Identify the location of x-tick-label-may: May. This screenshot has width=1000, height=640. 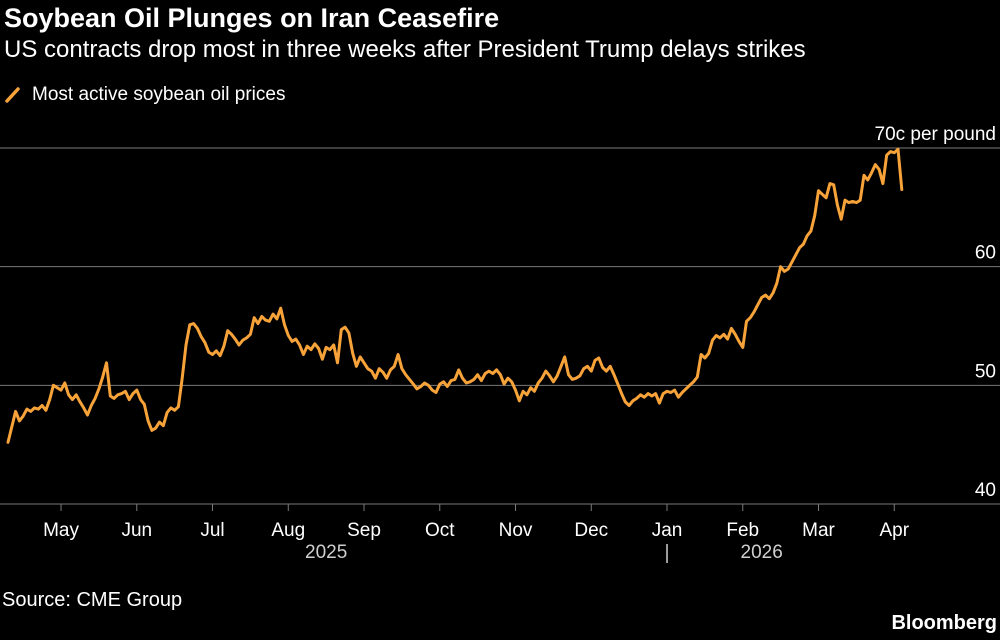
(61, 530).